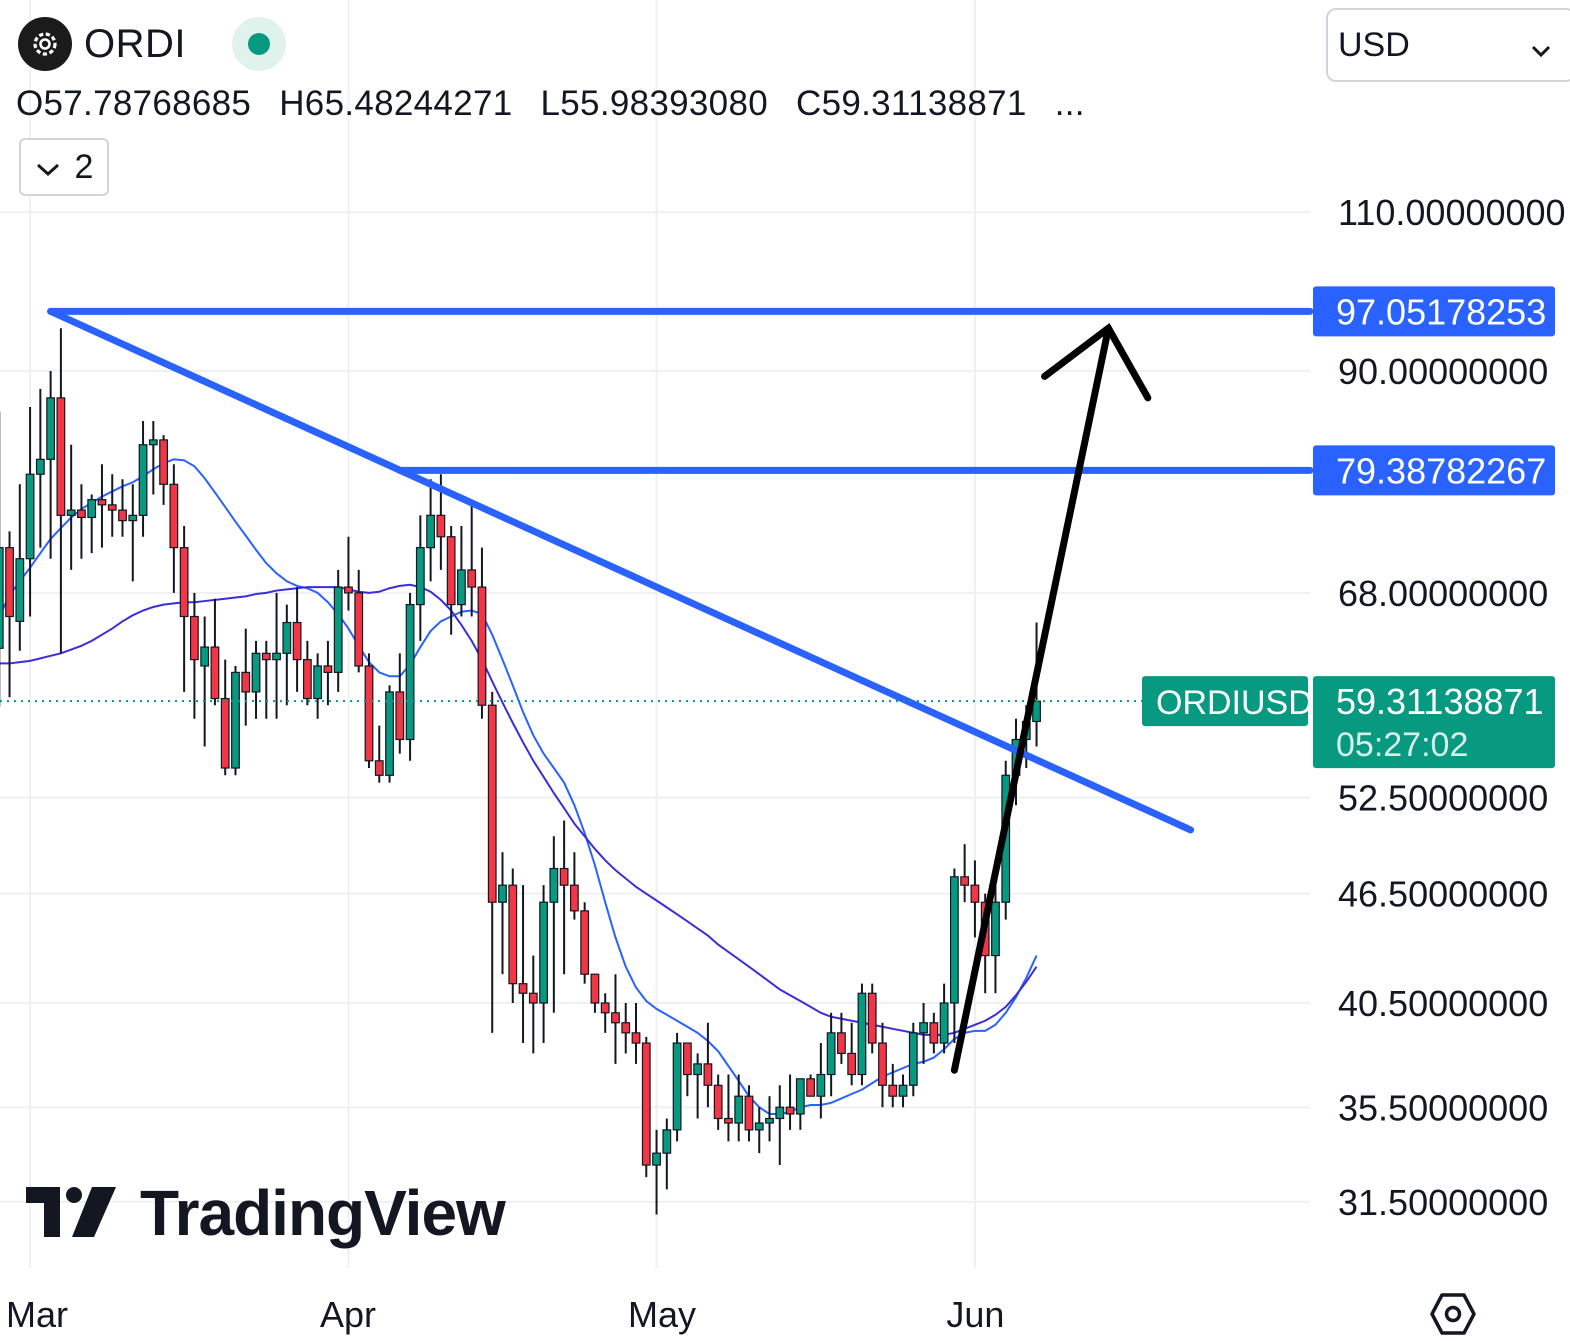 Image resolution: width=1570 pixels, height=1341 pixels. Describe the element at coordinates (1234, 703) in the screenshot. I see `symbol-tag-label: ORDIUSD` at that location.